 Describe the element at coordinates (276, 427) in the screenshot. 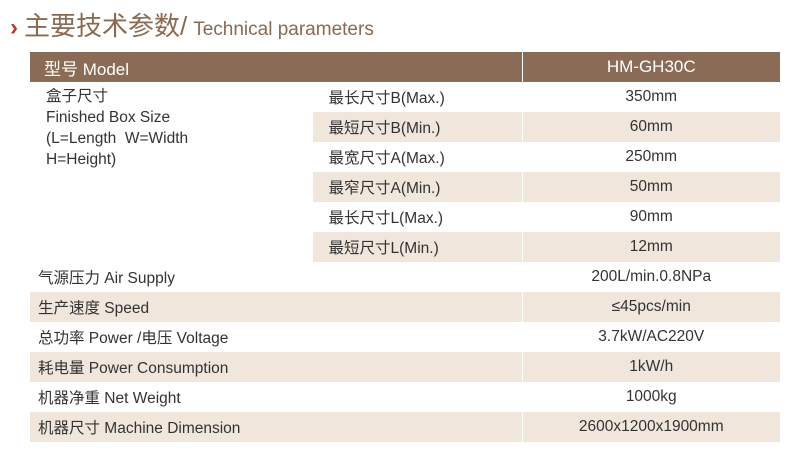

I see `spec-label-dimension: 机器尺寸 Machine Dimension` at that location.